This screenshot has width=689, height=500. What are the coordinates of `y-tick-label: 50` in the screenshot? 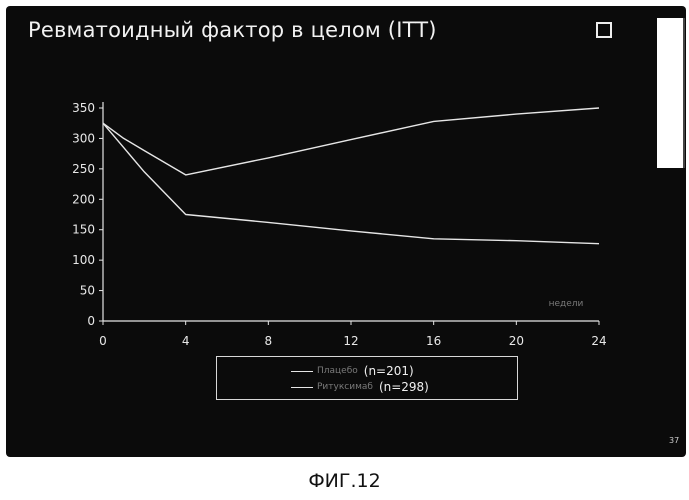 It's located at (87, 291).